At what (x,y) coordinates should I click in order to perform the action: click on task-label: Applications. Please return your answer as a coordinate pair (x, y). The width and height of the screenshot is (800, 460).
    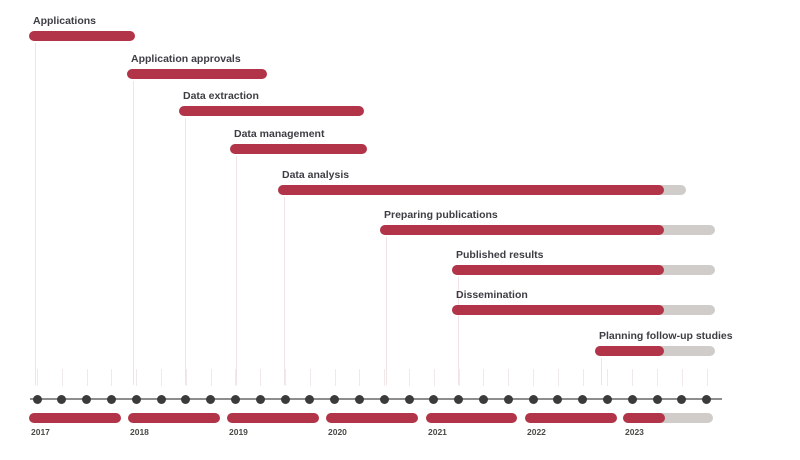
    Looking at the image, I should click on (65, 21).